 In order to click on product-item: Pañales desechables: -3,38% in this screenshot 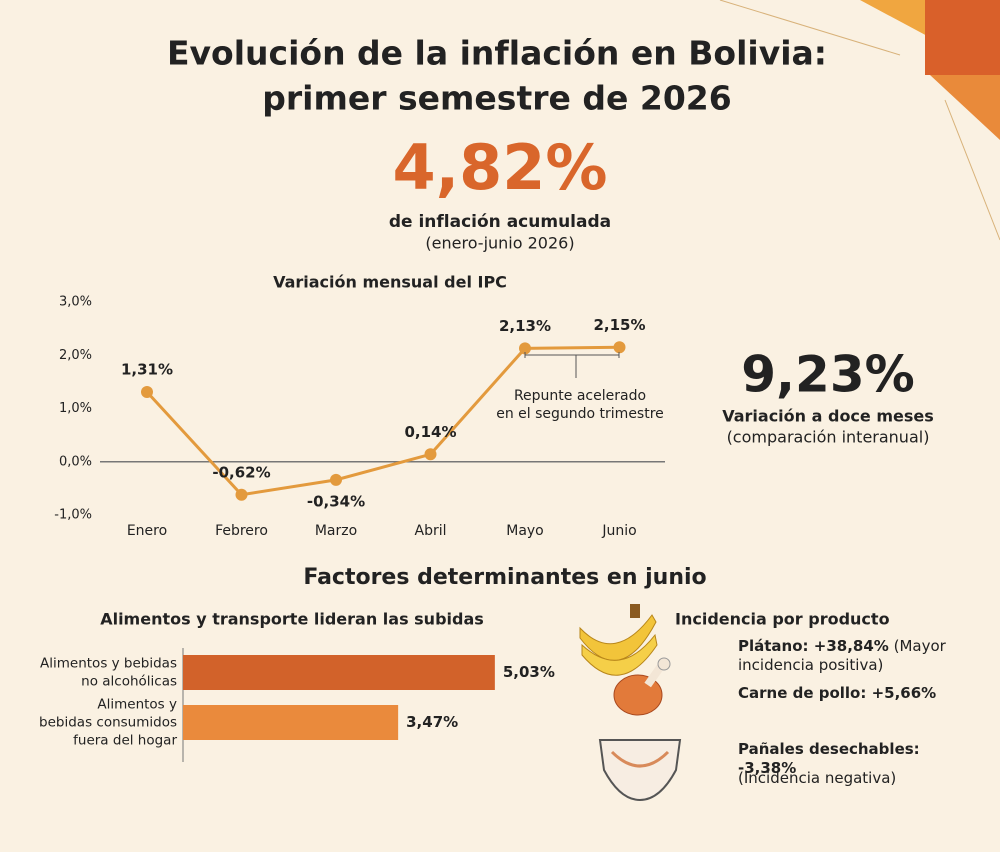, I will do `click(858, 759)`.